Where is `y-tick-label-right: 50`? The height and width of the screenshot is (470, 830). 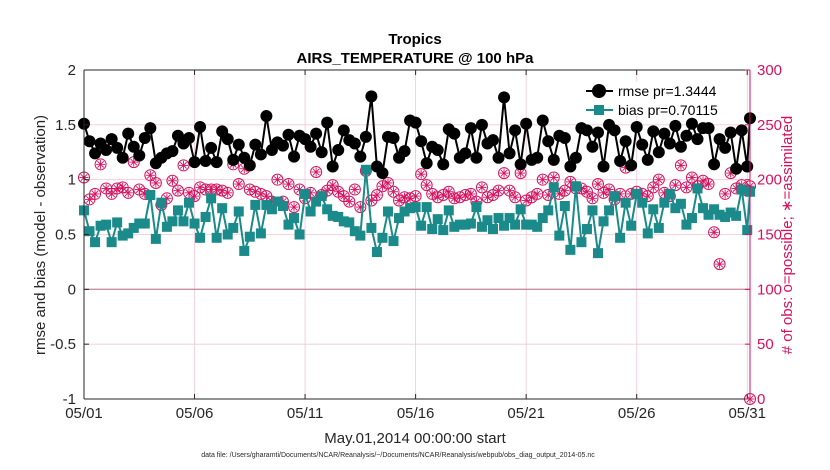
y-tick-label-right: 50 is located at coordinates (765, 344).